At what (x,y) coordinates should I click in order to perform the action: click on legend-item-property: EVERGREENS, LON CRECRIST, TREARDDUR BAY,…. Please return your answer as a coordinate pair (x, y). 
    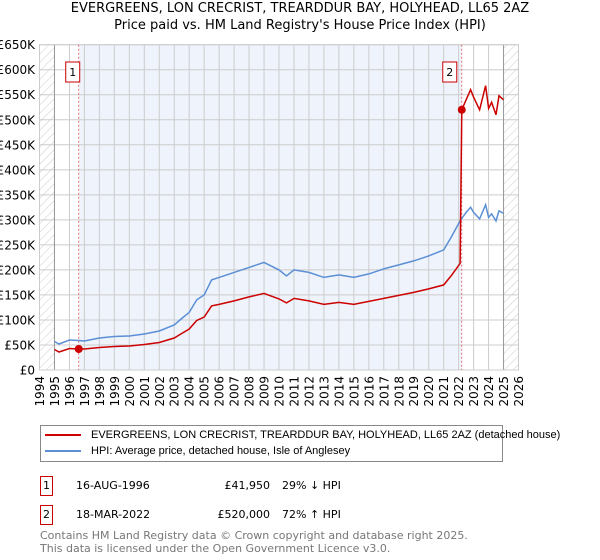
    Looking at the image, I should click on (302, 435).